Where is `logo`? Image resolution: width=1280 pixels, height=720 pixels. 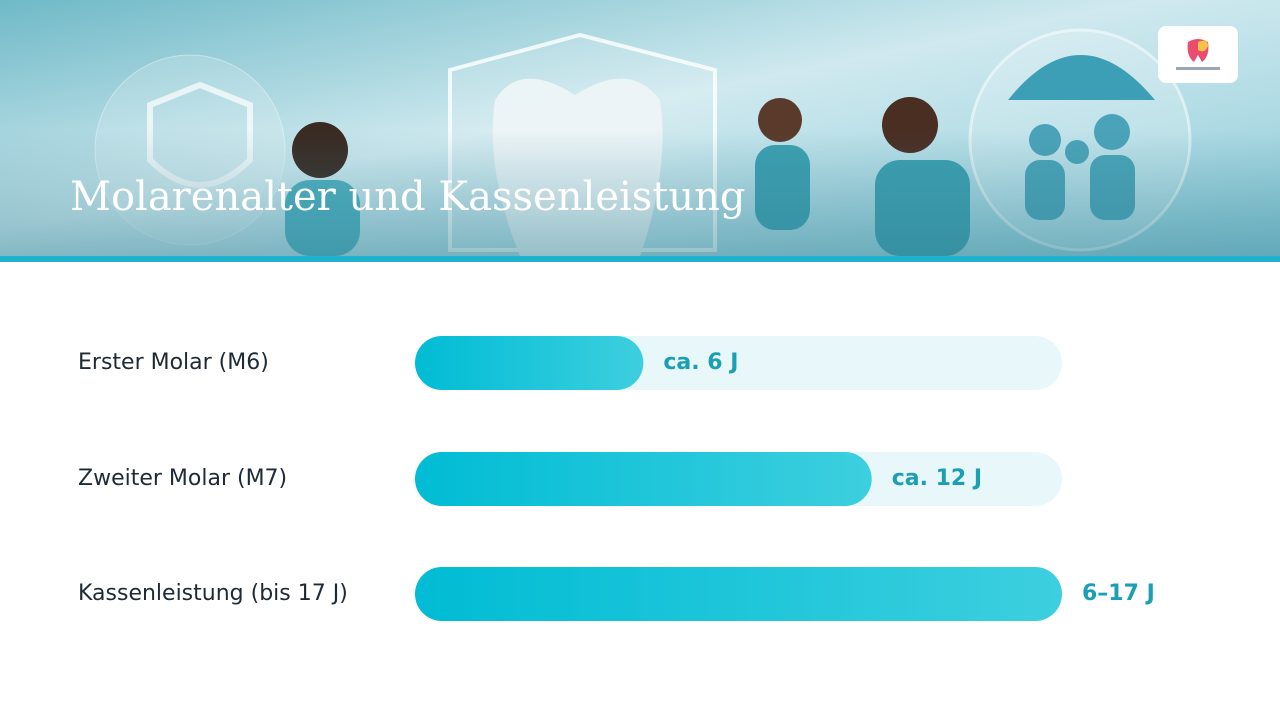
logo is located at coordinates (1198, 54).